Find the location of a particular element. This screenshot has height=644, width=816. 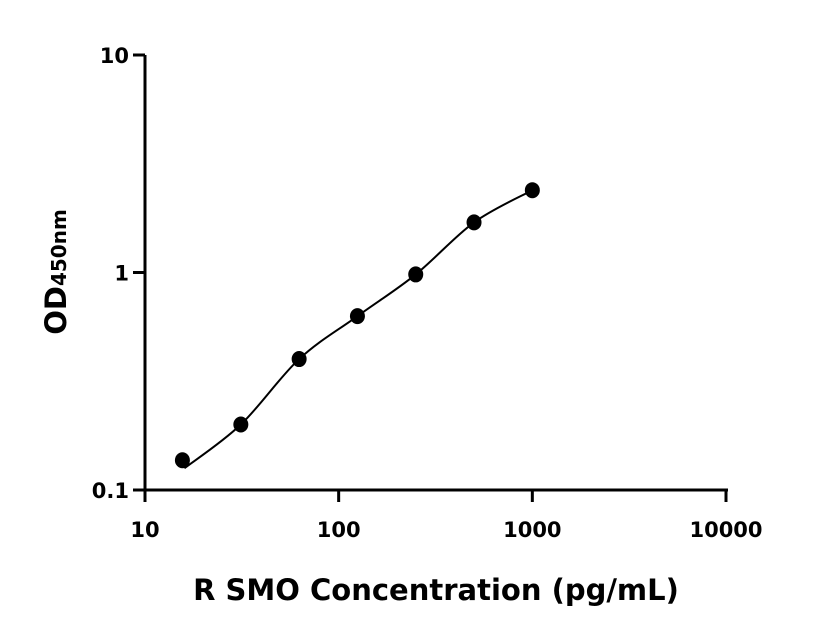

y-axis-title: OD450nm is located at coordinates (56, 272).